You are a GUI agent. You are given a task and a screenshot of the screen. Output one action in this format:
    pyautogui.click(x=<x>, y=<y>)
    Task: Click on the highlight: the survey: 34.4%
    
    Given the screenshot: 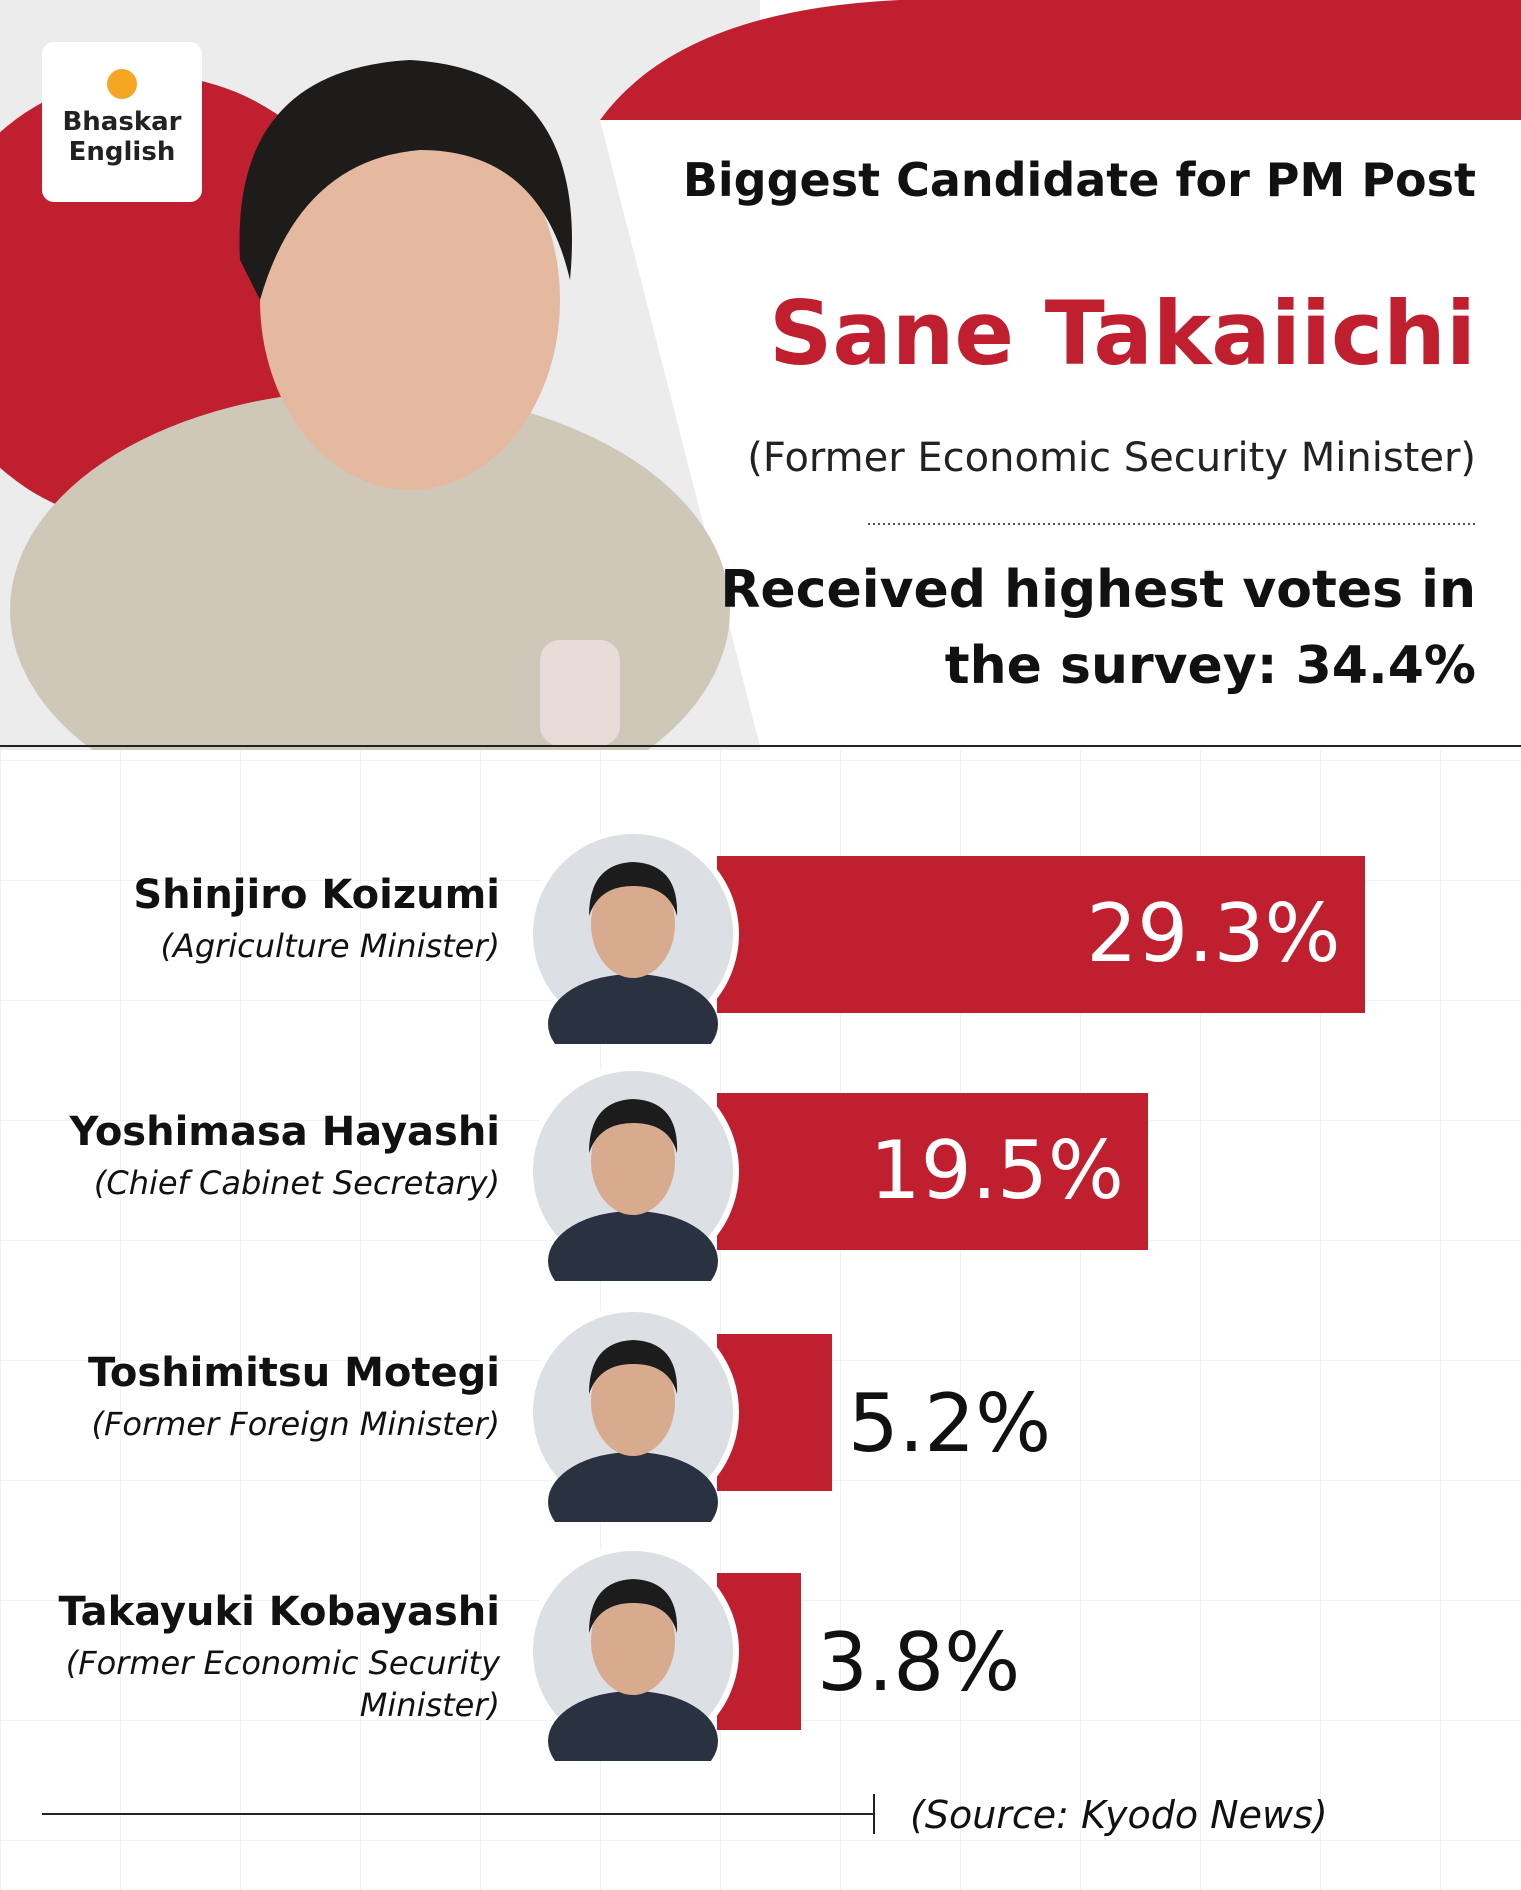 What is the action you would take?
    pyautogui.click(x=1210, y=666)
    